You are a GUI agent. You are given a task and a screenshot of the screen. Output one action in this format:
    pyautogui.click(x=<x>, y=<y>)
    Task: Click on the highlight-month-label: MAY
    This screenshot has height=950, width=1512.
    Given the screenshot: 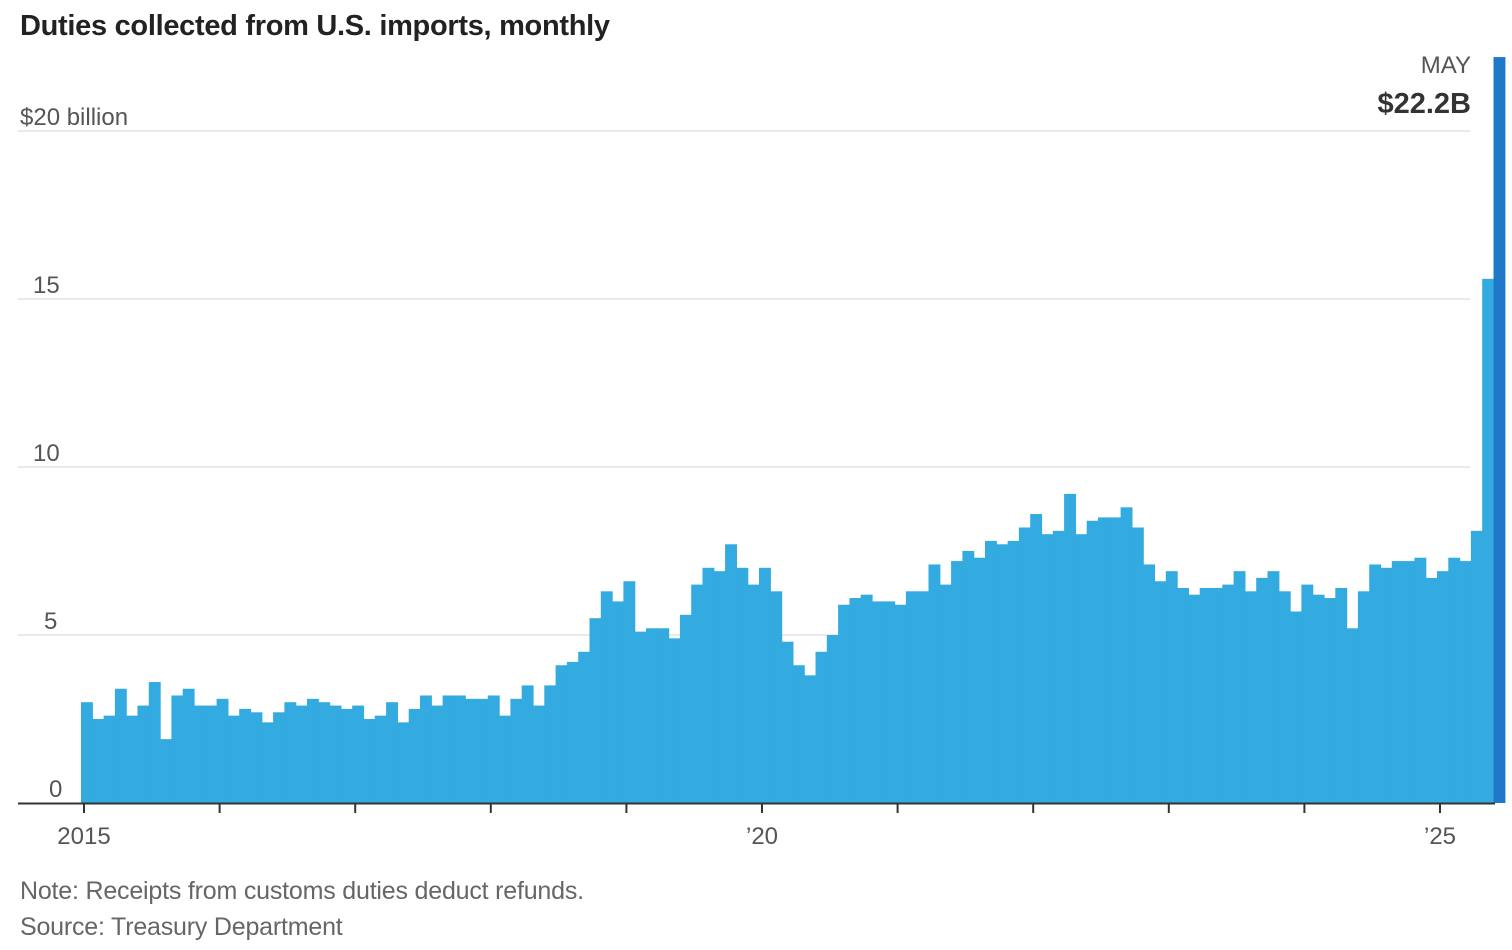 What is the action you would take?
    pyautogui.click(x=1446, y=65)
    